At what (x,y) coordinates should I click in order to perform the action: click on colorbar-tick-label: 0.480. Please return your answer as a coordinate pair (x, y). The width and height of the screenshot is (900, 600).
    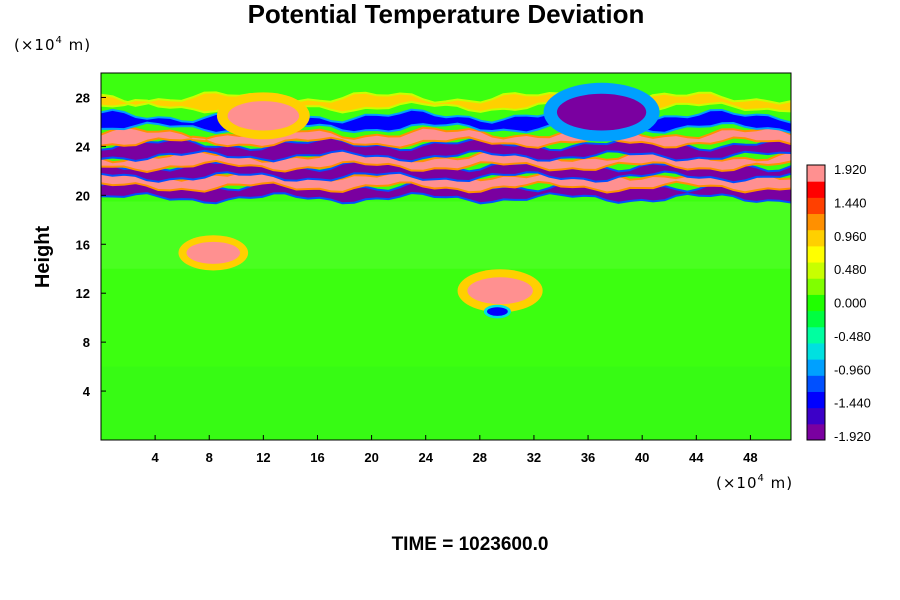
    Looking at the image, I should click on (850, 269).